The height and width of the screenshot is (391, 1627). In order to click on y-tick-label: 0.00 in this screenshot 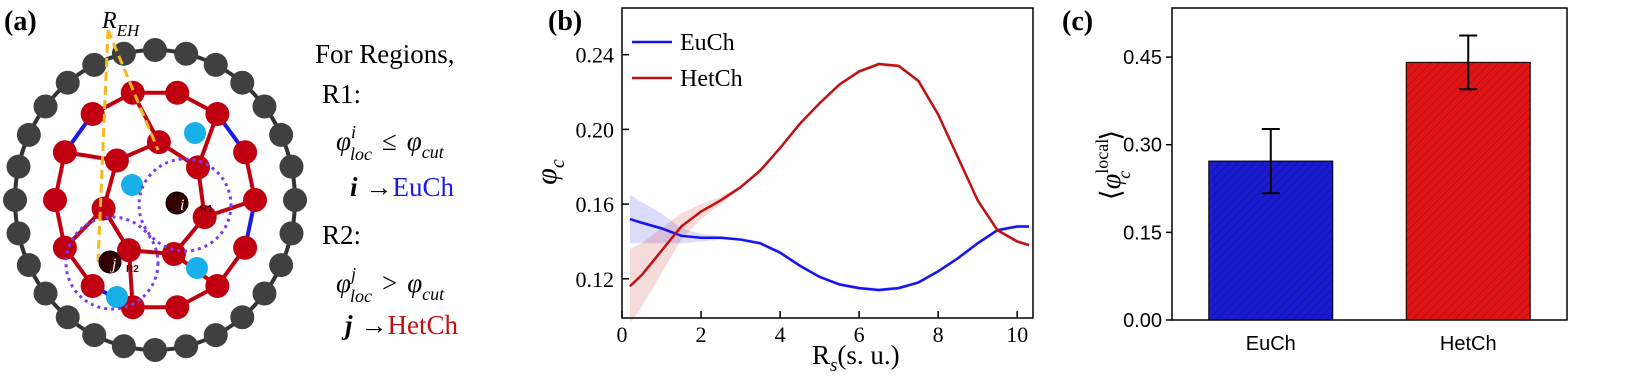, I will do `click(1142, 321)`.